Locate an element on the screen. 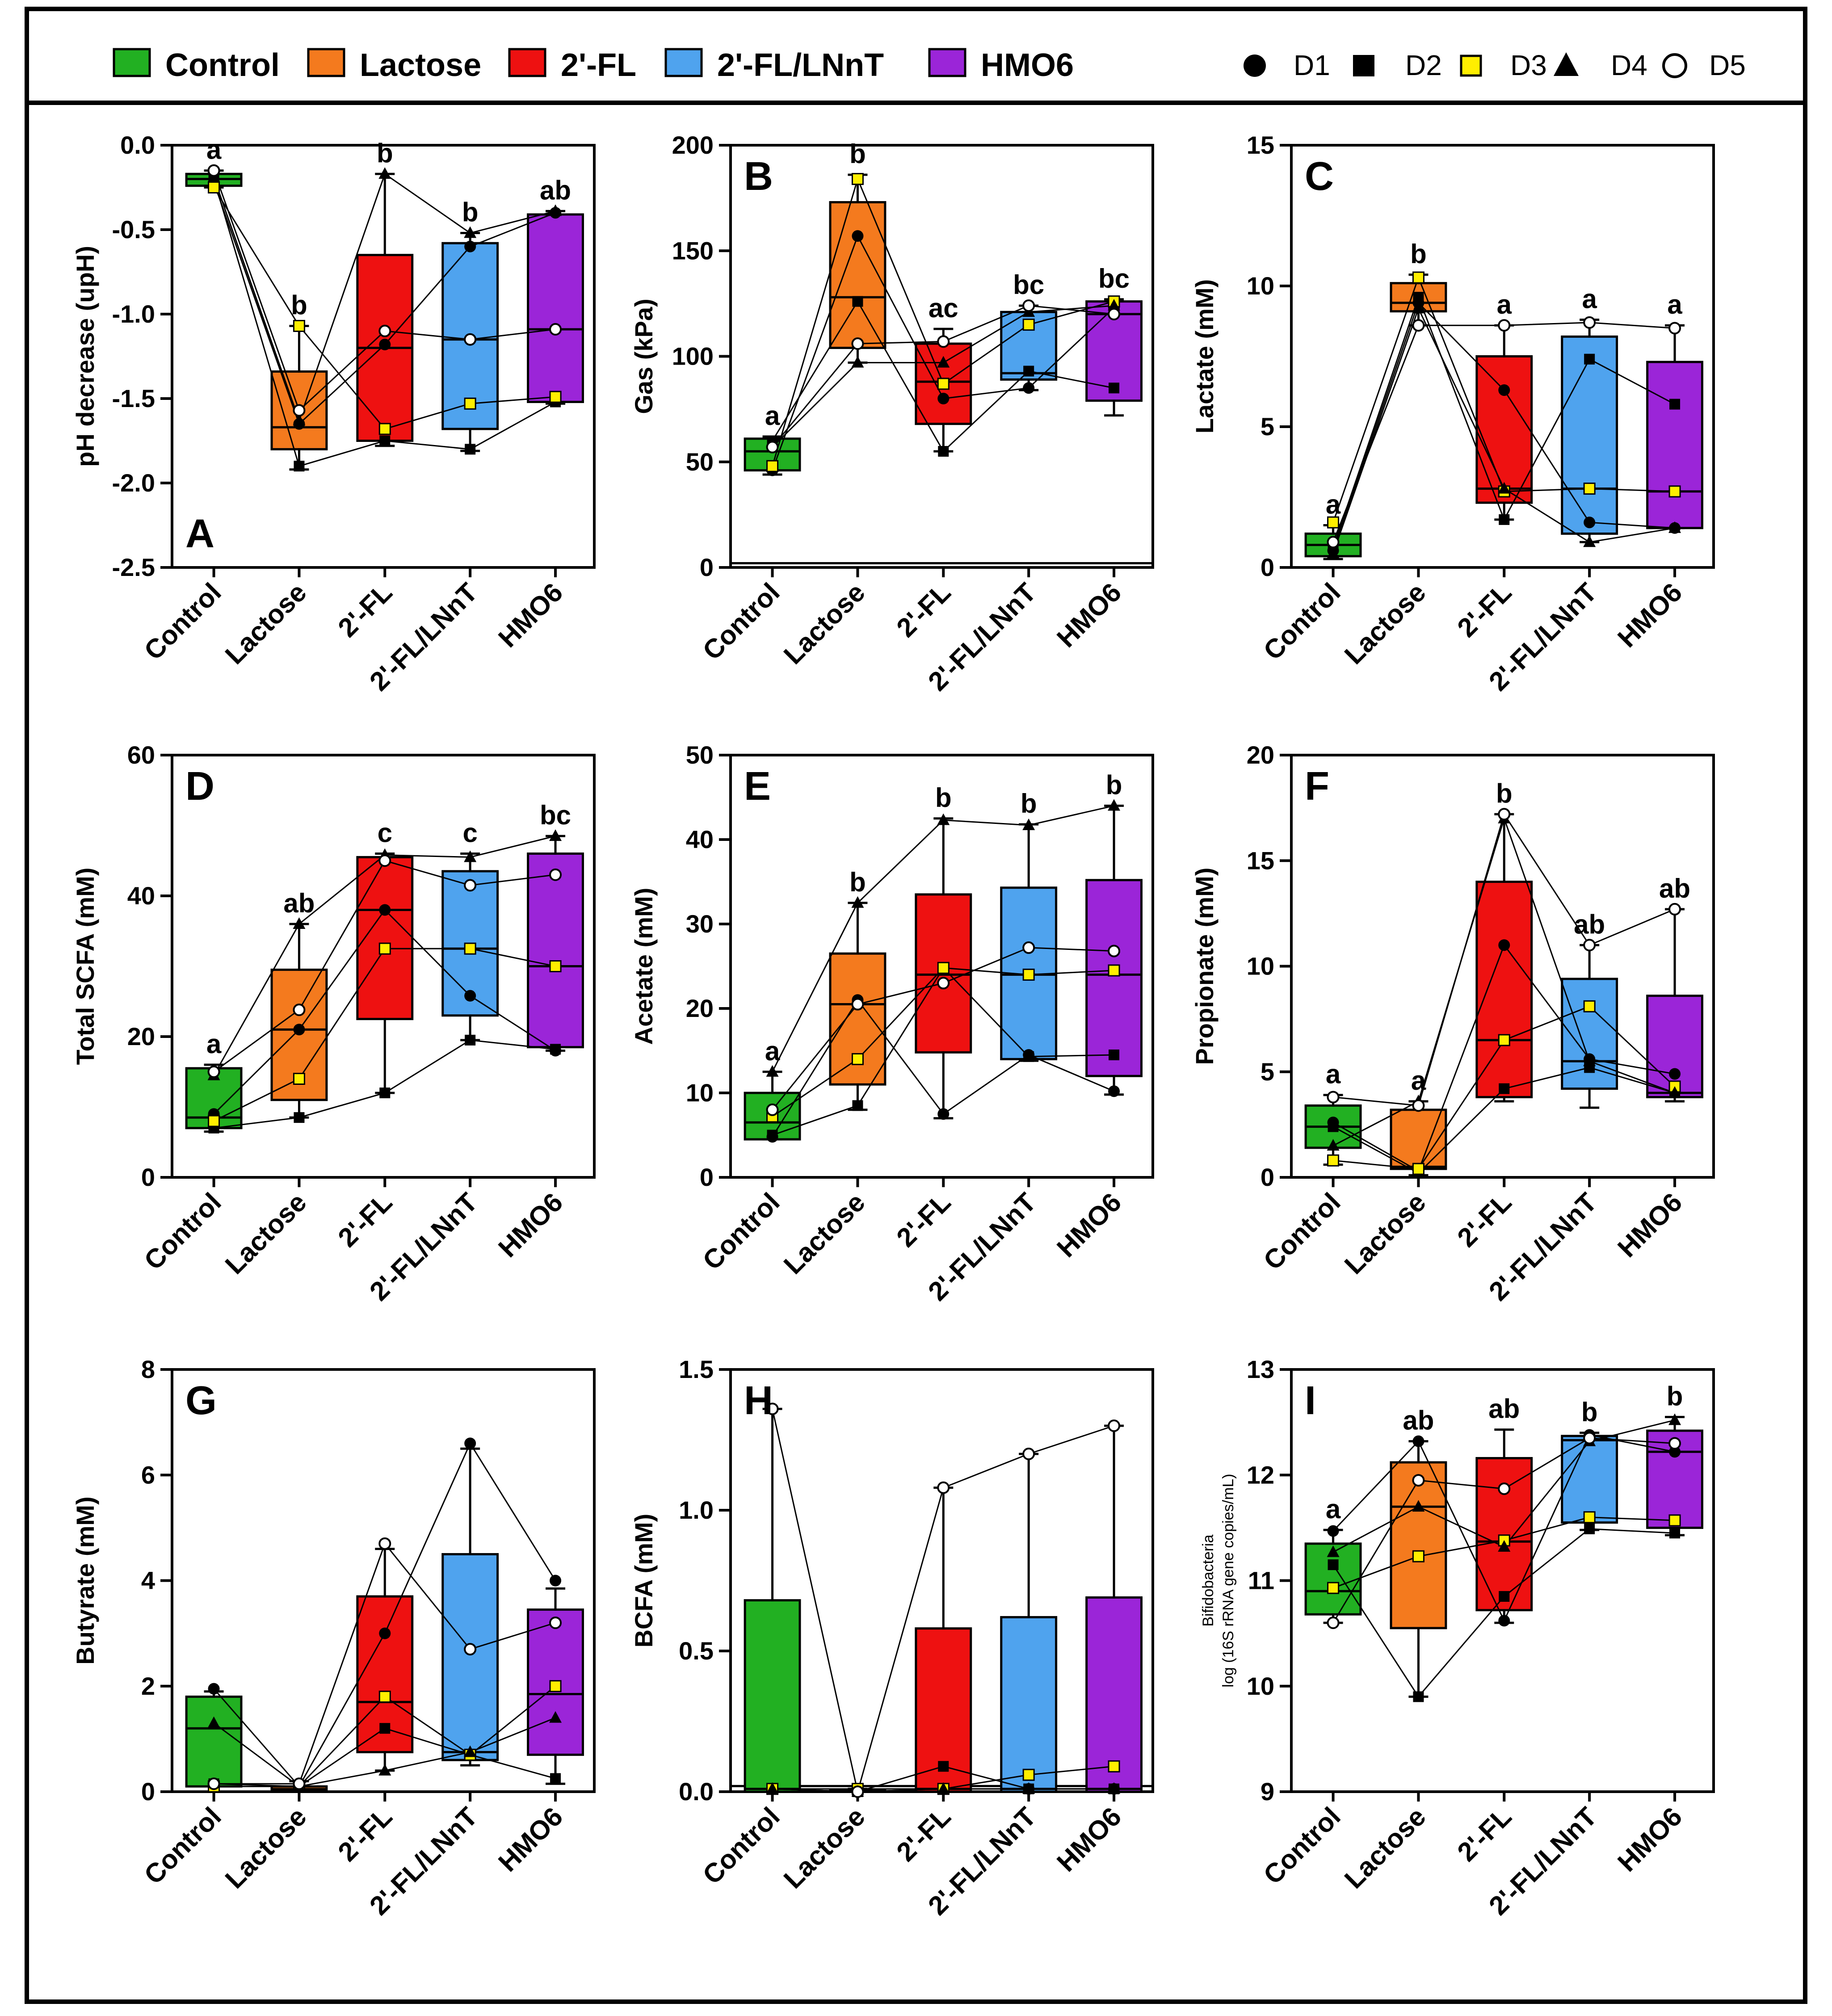 The image size is (1832, 2016). legend-marker-d1 is located at coordinates (1255, 66).